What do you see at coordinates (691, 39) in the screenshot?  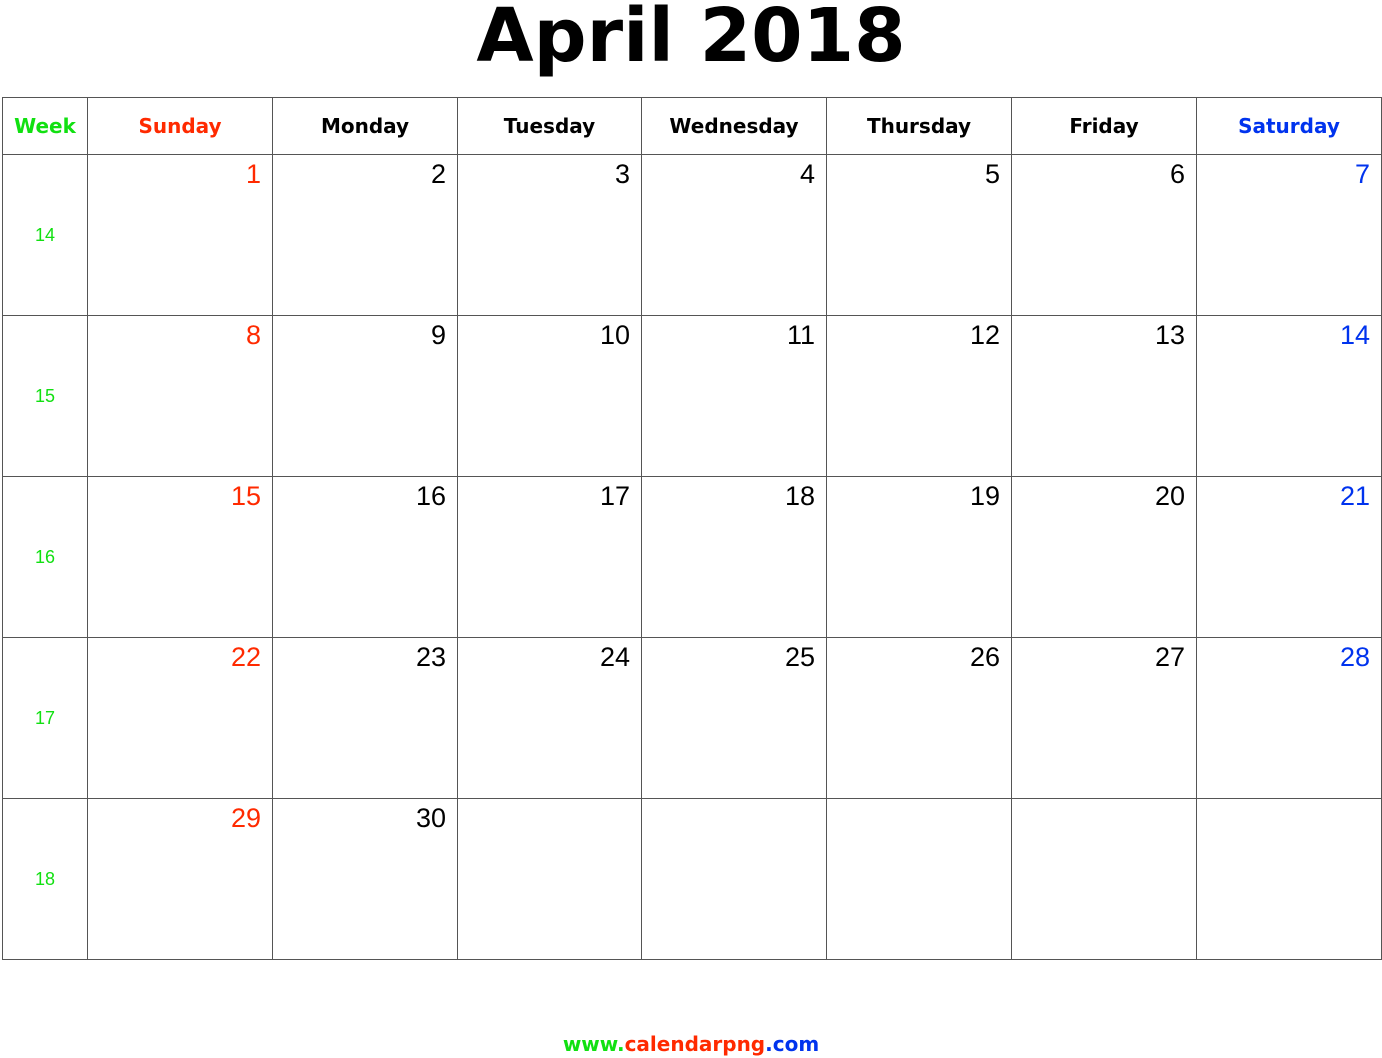 I see `calendar-title: April 2018` at bounding box center [691, 39].